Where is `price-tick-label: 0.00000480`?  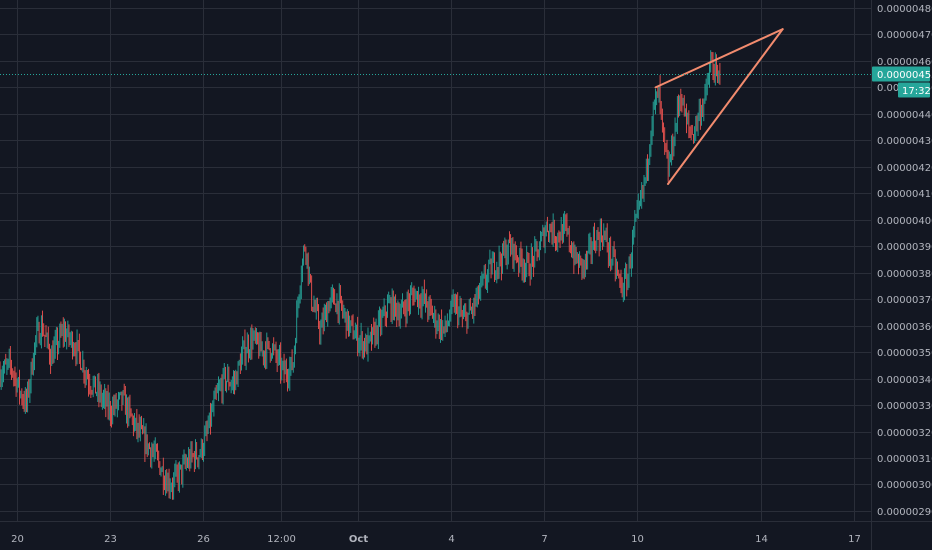 price-tick-label: 0.00000480 is located at coordinates (904, 9).